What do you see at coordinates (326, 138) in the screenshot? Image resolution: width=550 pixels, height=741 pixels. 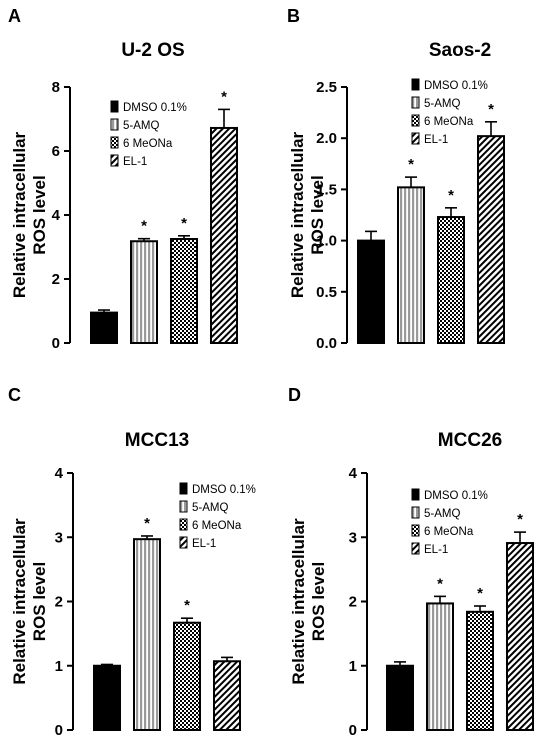 I see `y-tick-label: 2.0` at bounding box center [326, 138].